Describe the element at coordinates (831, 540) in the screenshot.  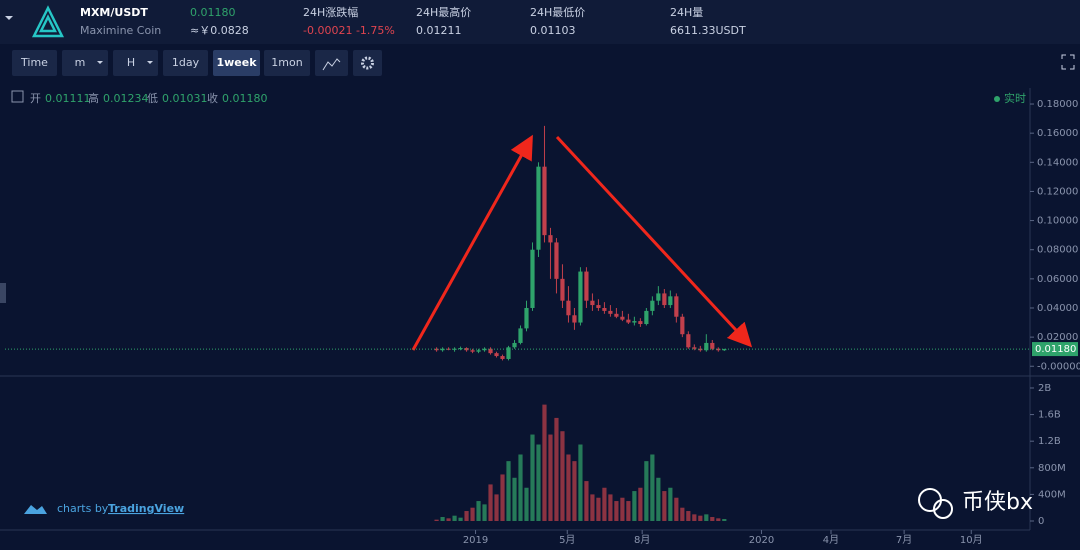
I see `x-tick-label: 4月` at that location.